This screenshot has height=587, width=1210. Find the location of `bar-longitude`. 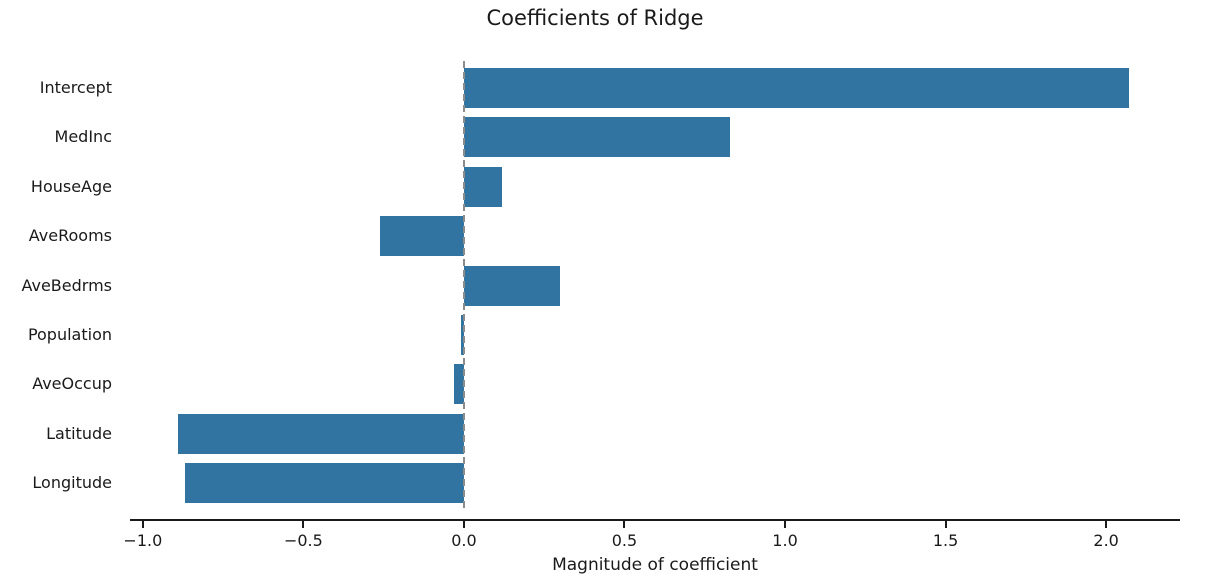

bar-longitude is located at coordinates (324, 483).